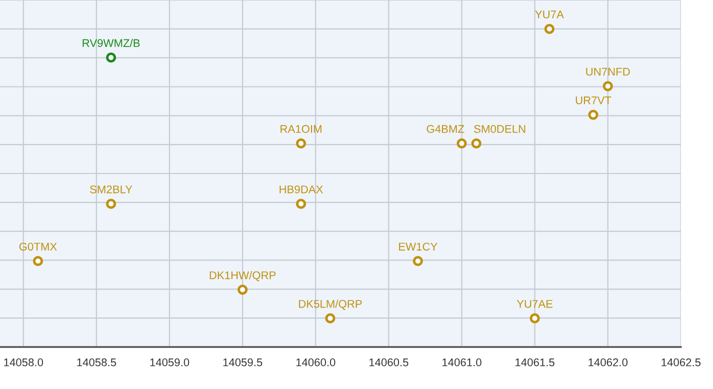 This screenshot has height=389, width=713. What do you see at coordinates (330, 305) in the screenshot?
I see `annotation: DK5LM/QRP` at bounding box center [330, 305].